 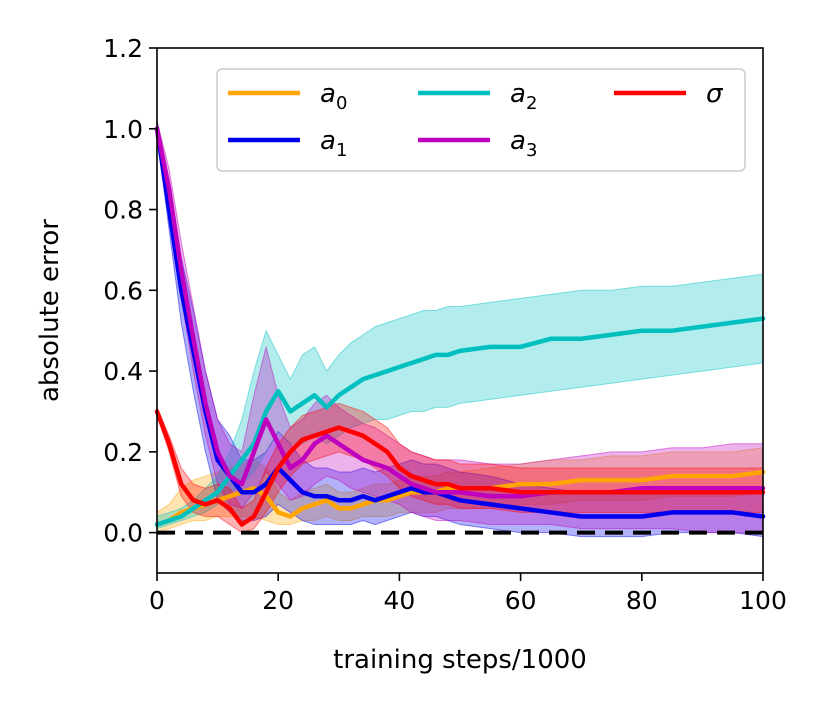 I want to click on y-axis-ticks: 0.0 0.2 0.4 0.6 0.8 1.0 1.2, so click(x=130, y=291).